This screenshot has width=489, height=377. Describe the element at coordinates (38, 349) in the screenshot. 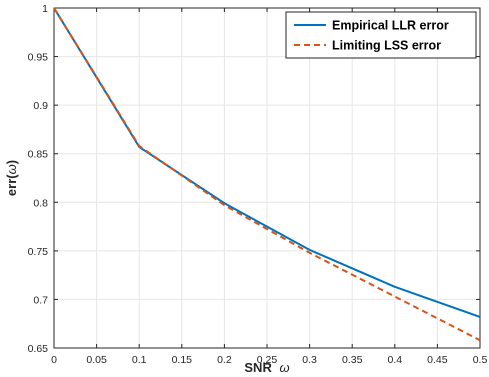

I see `y-tick-label: 0.65` at that location.